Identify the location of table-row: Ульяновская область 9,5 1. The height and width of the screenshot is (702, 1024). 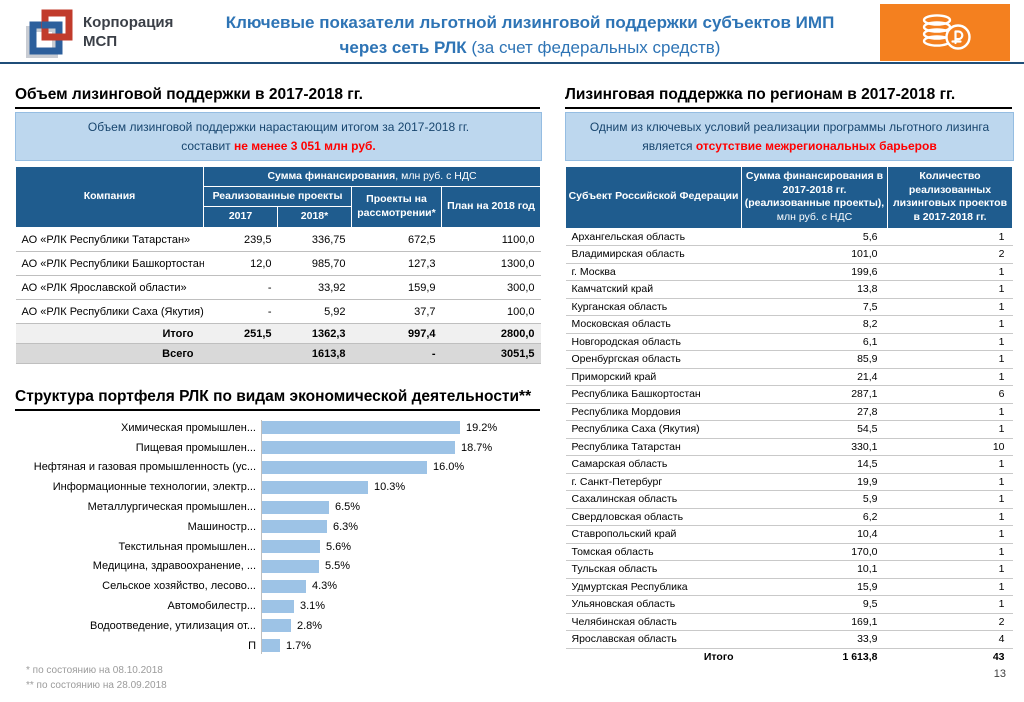
(789, 604).